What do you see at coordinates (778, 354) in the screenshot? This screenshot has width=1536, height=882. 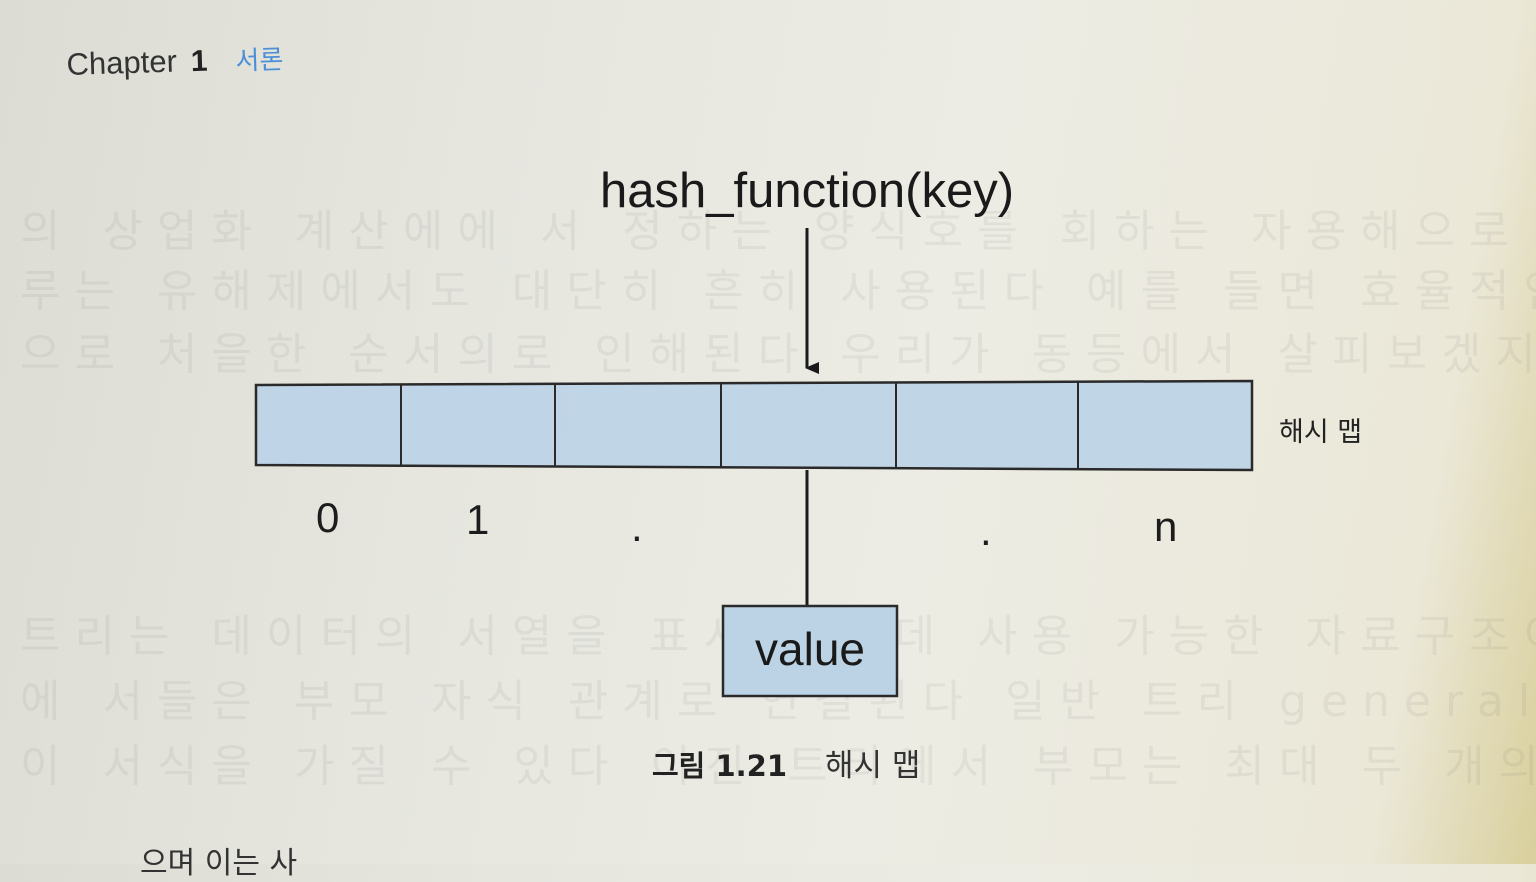 I see `bleed-through-text: 으로 처을한 순서의로 인해된다 우리가 동등에서 살피보겠지만 수행` at bounding box center [778, 354].